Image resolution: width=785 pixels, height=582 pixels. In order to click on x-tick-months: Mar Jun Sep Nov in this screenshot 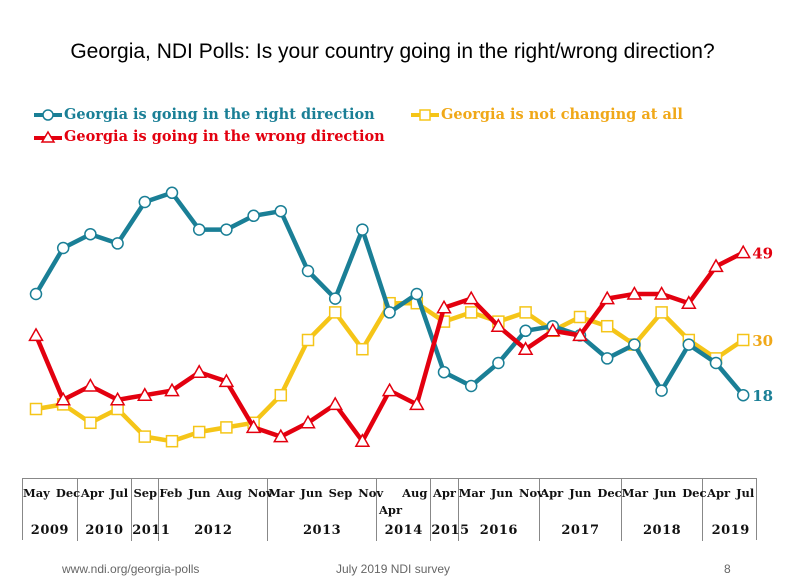, I will do `click(326, 493)`.